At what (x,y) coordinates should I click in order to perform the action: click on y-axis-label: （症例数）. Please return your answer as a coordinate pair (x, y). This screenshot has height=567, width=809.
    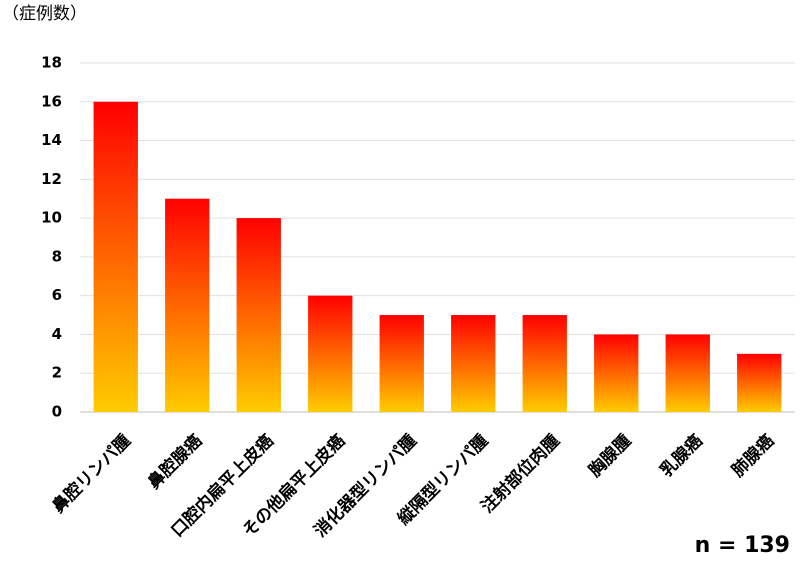
    Looking at the image, I should click on (44, 14).